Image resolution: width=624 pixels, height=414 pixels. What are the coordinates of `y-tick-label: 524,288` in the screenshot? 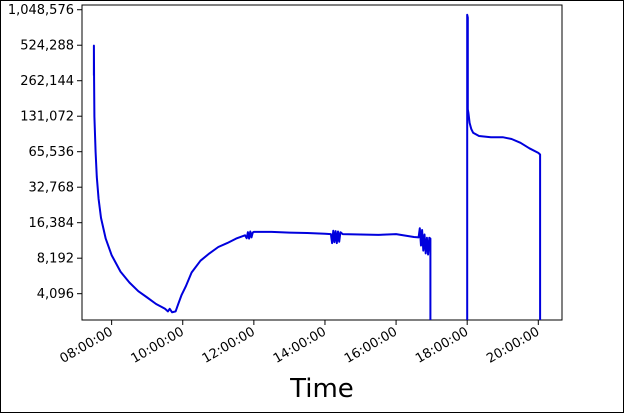 It's located at (47, 46).